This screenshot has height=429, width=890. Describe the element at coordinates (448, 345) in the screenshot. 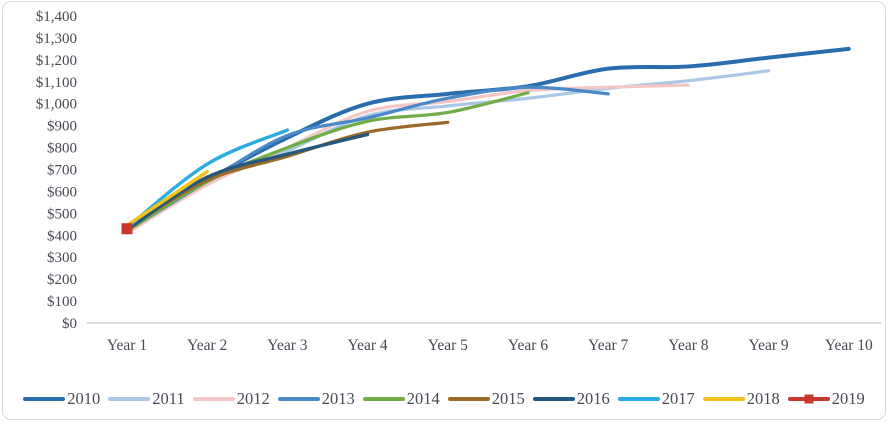

I see `x-axis-category-label: Year 5` at that location.